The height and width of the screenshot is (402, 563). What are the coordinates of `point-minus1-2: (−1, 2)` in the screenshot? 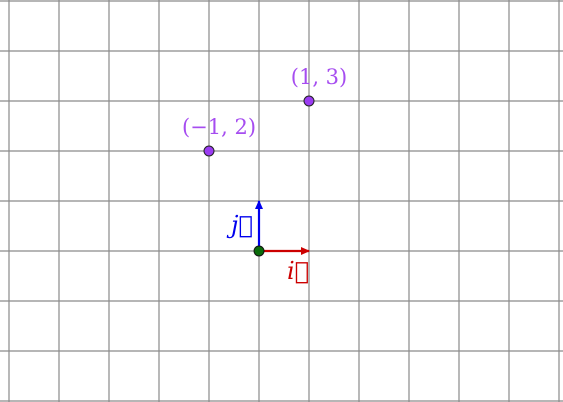 It's located at (219, 136).